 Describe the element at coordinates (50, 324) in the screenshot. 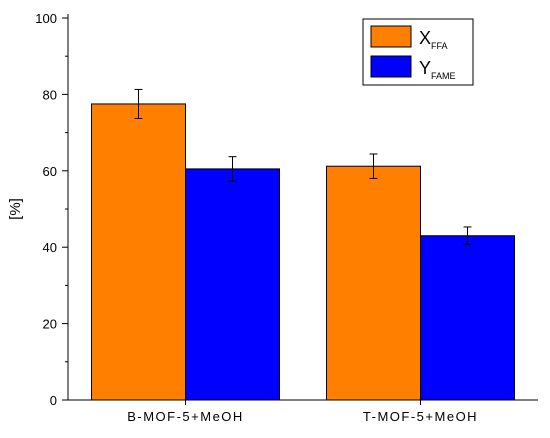

I see `y-tick-label: 20` at that location.